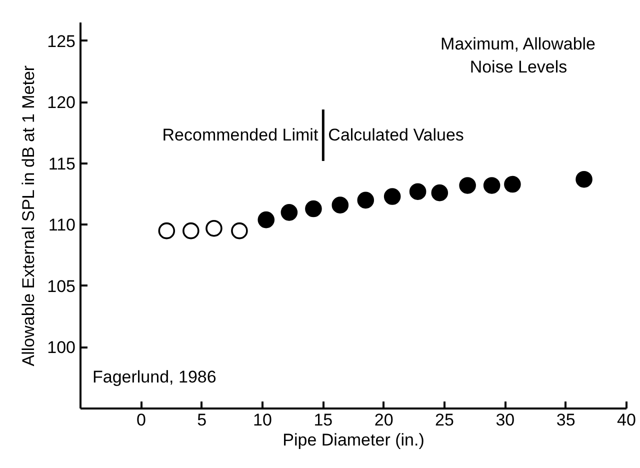 Image resolution: width=640 pixels, height=468 pixels. I want to click on x-tick-label: 30, so click(505, 420).